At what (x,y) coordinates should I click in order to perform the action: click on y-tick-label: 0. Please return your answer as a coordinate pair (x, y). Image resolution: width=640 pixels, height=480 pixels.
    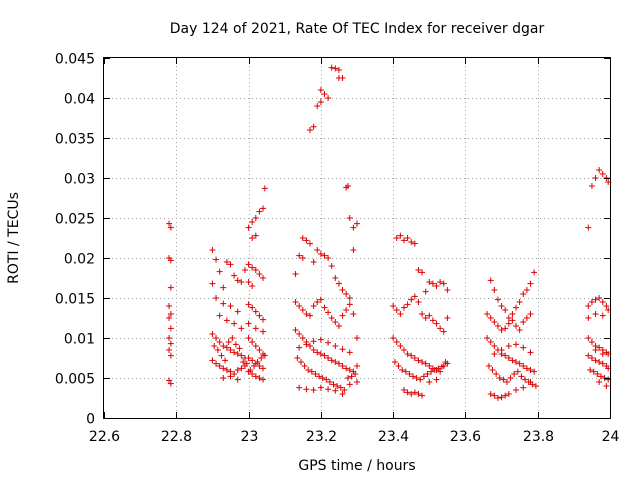
    Looking at the image, I should click on (90, 420).